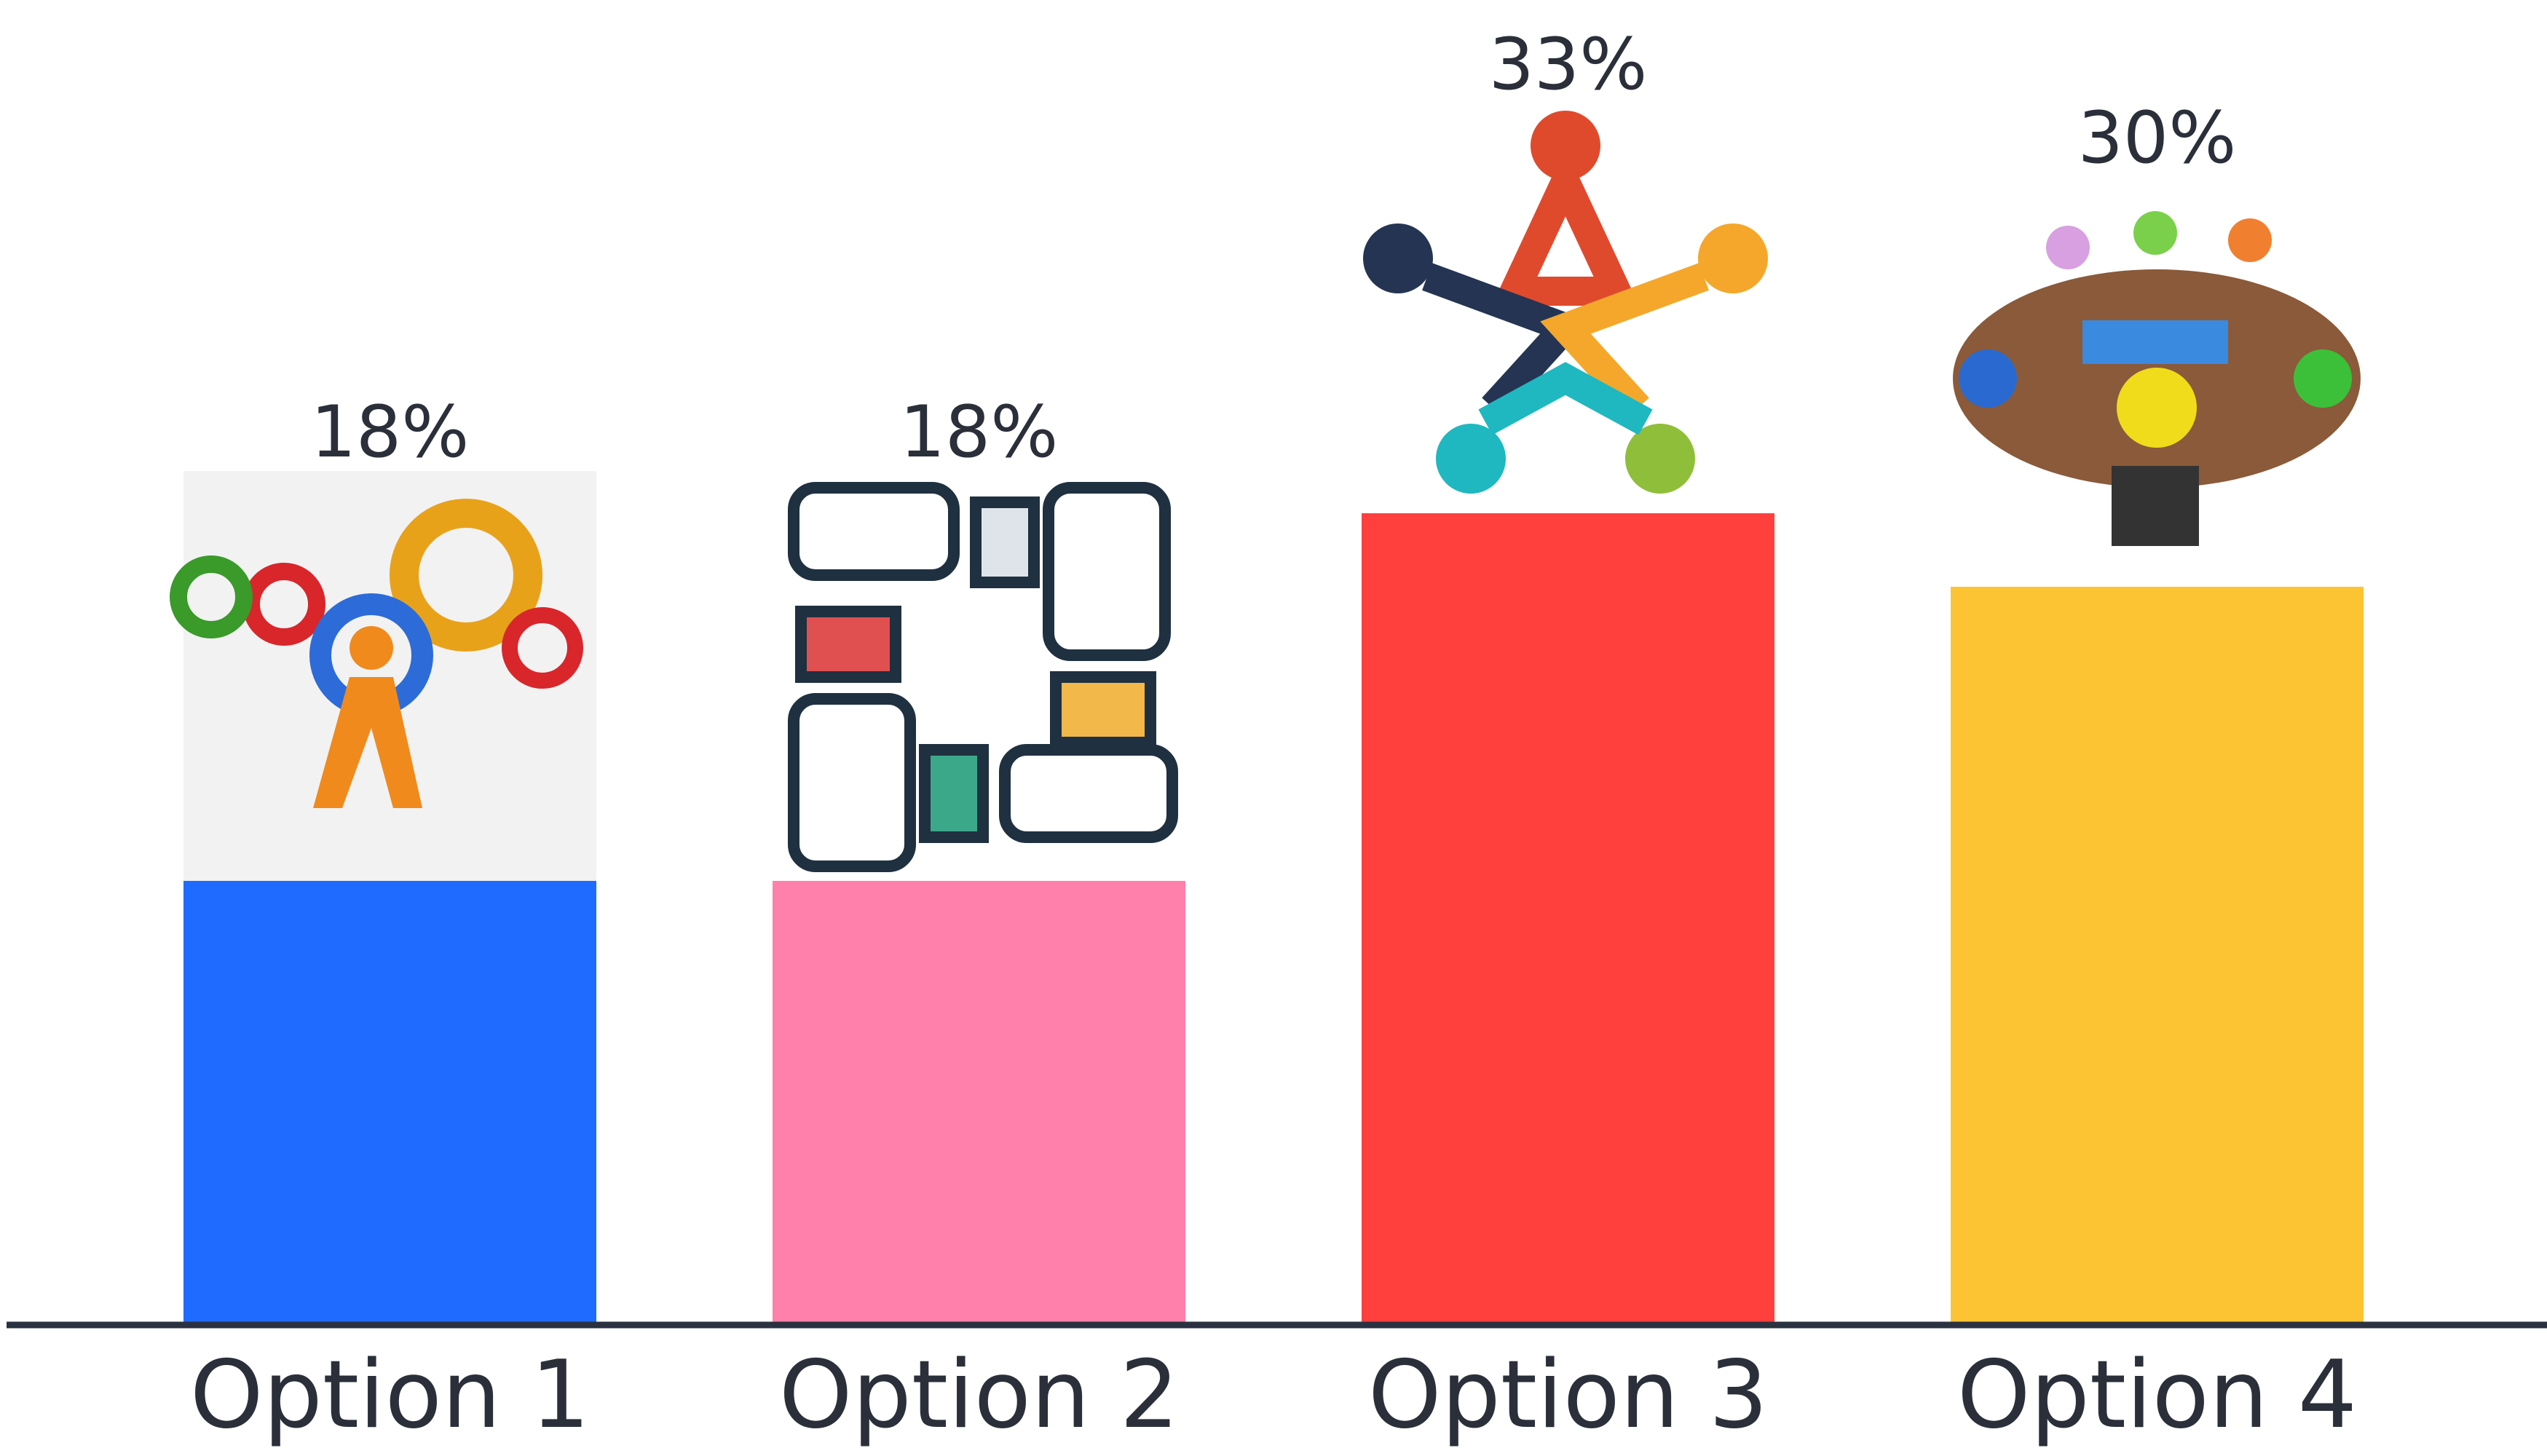  Describe the element at coordinates (2157, 138) in the screenshot. I see `value-label: 30%` at that location.